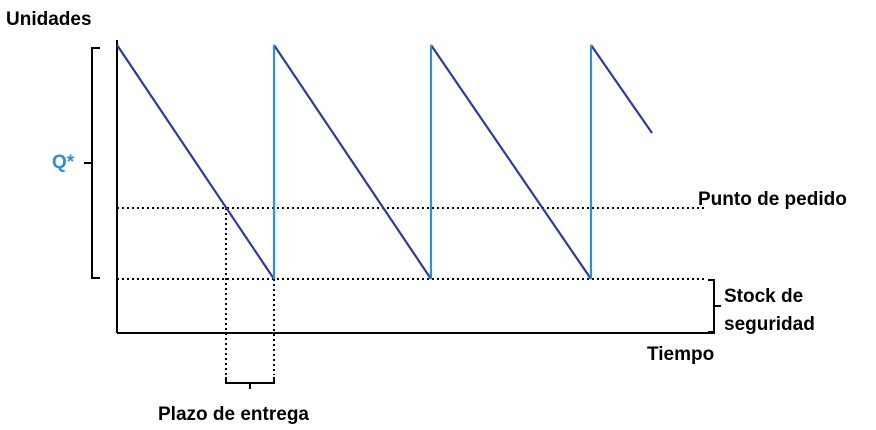 This screenshot has width=876, height=430. What do you see at coordinates (763, 296) in the screenshot?
I see `safety-stock-label-line1: Stock de` at bounding box center [763, 296].